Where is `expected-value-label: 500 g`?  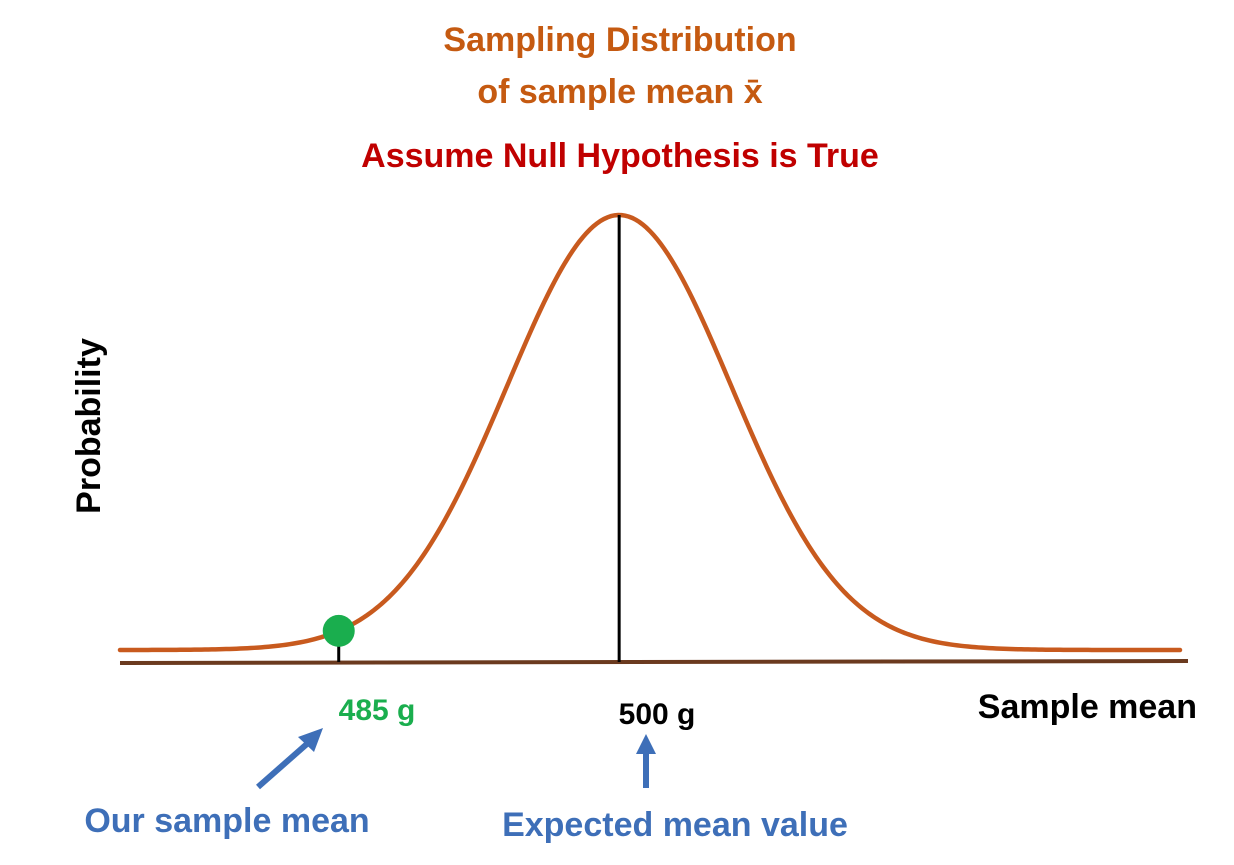
expected-value-label: 500 g is located at coordinates (657, 714).